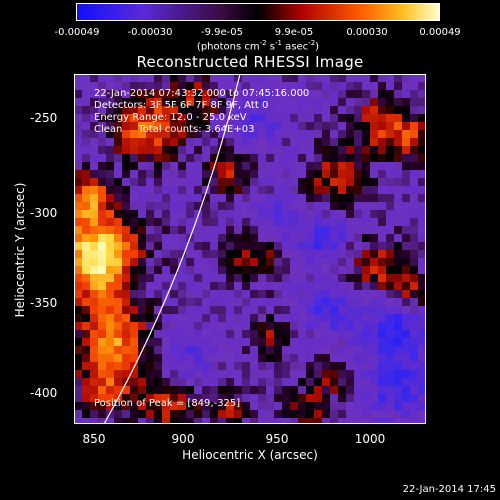 The height and width of the screenshot is (500, 500). What do you see at coordinates (277, 439) in the screenshot?
I see `x-tick-label: 950` at bounding box center [277, 439].